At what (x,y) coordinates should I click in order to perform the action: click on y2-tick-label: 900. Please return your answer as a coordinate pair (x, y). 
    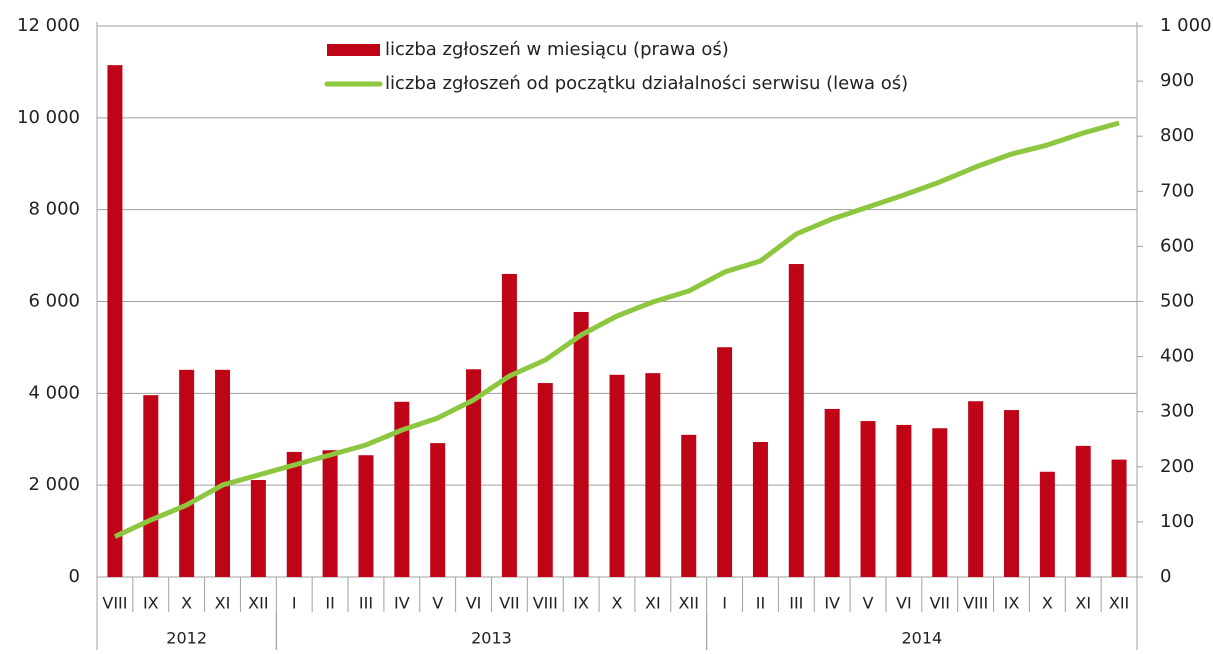
    Looking at the image, I should click on (1177, 80).